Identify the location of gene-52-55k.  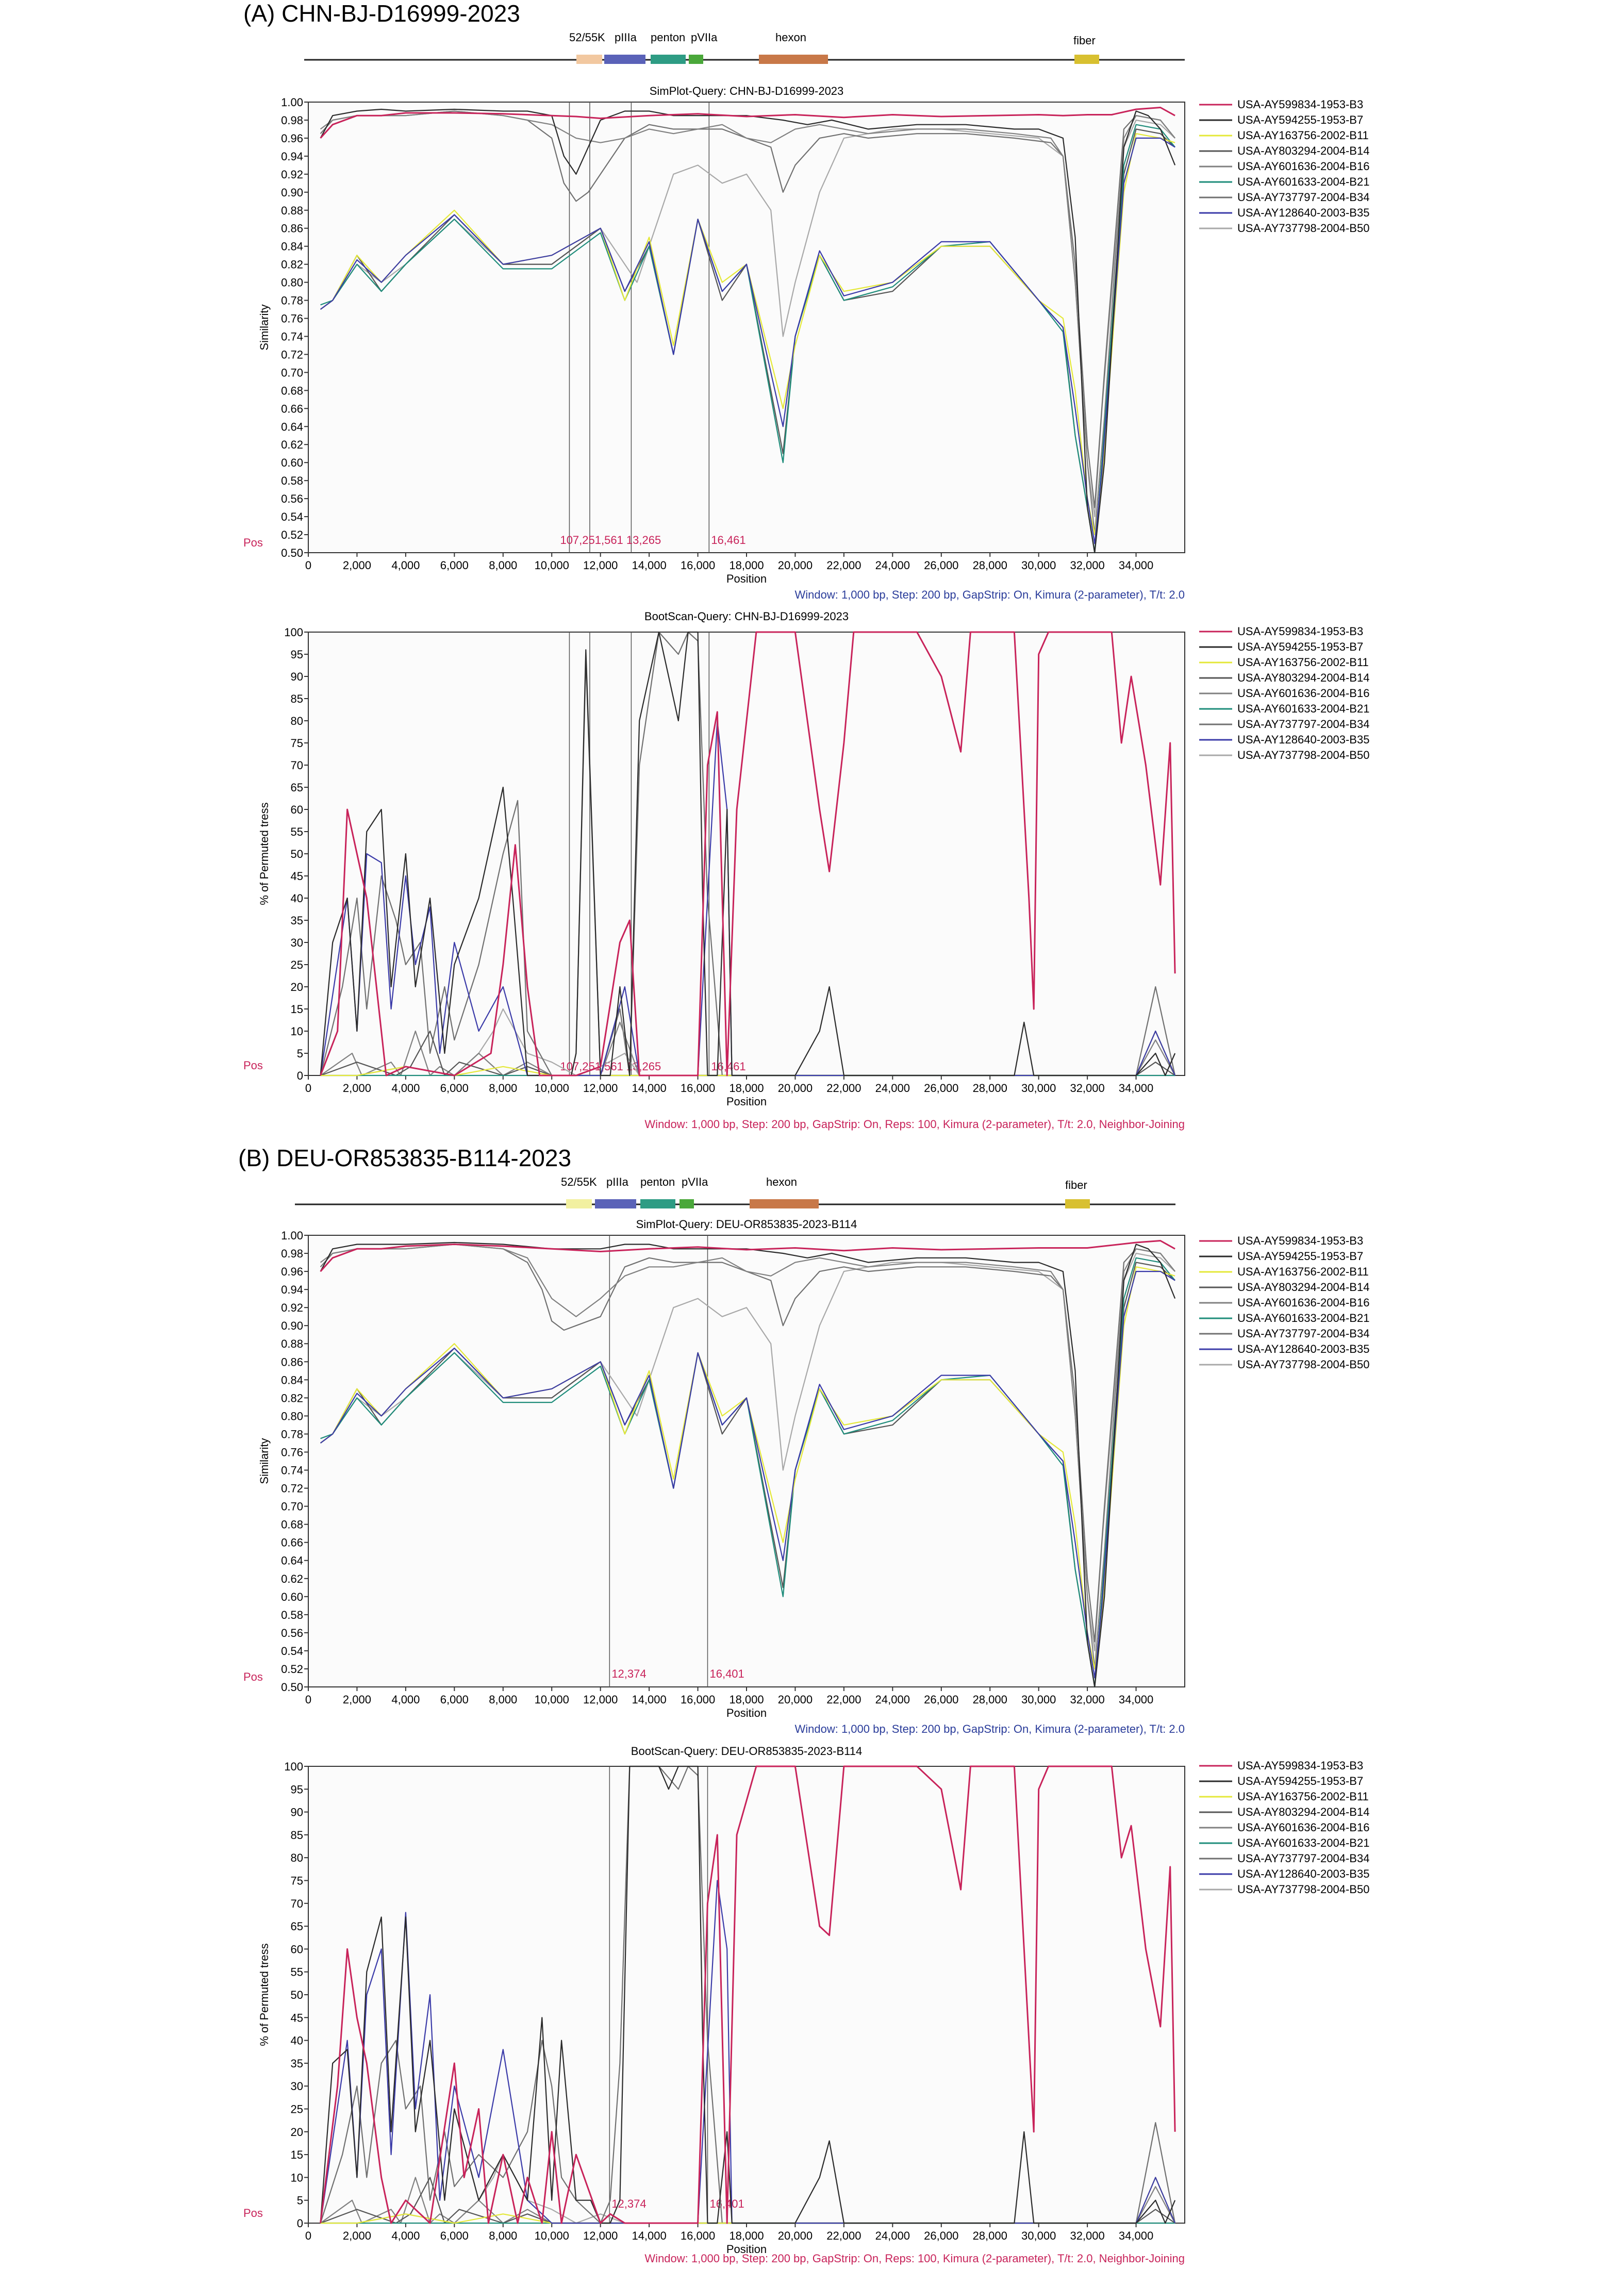
(579, 1203).